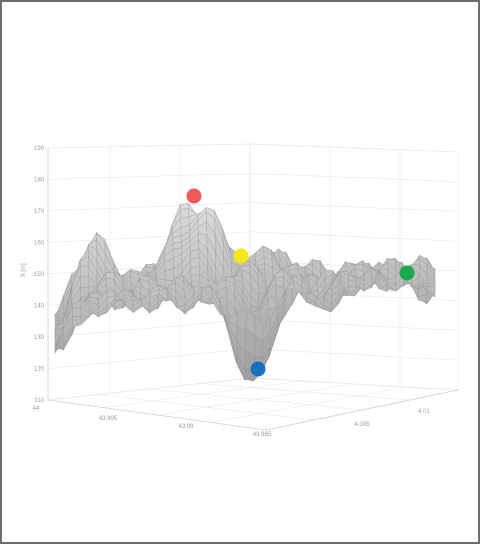  I want to click on z-tick-label: 180, so click(39, 181).